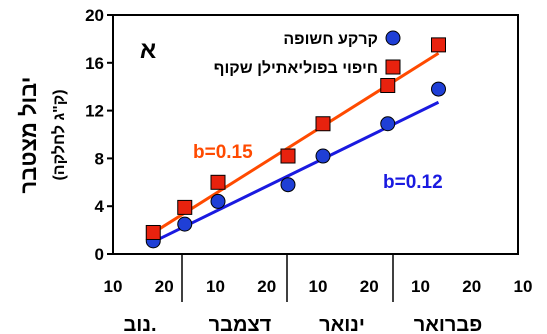 The height and width of the screenshot is (334, 547). I want to click on x-tick-label-1: 20, so click(164, 286).